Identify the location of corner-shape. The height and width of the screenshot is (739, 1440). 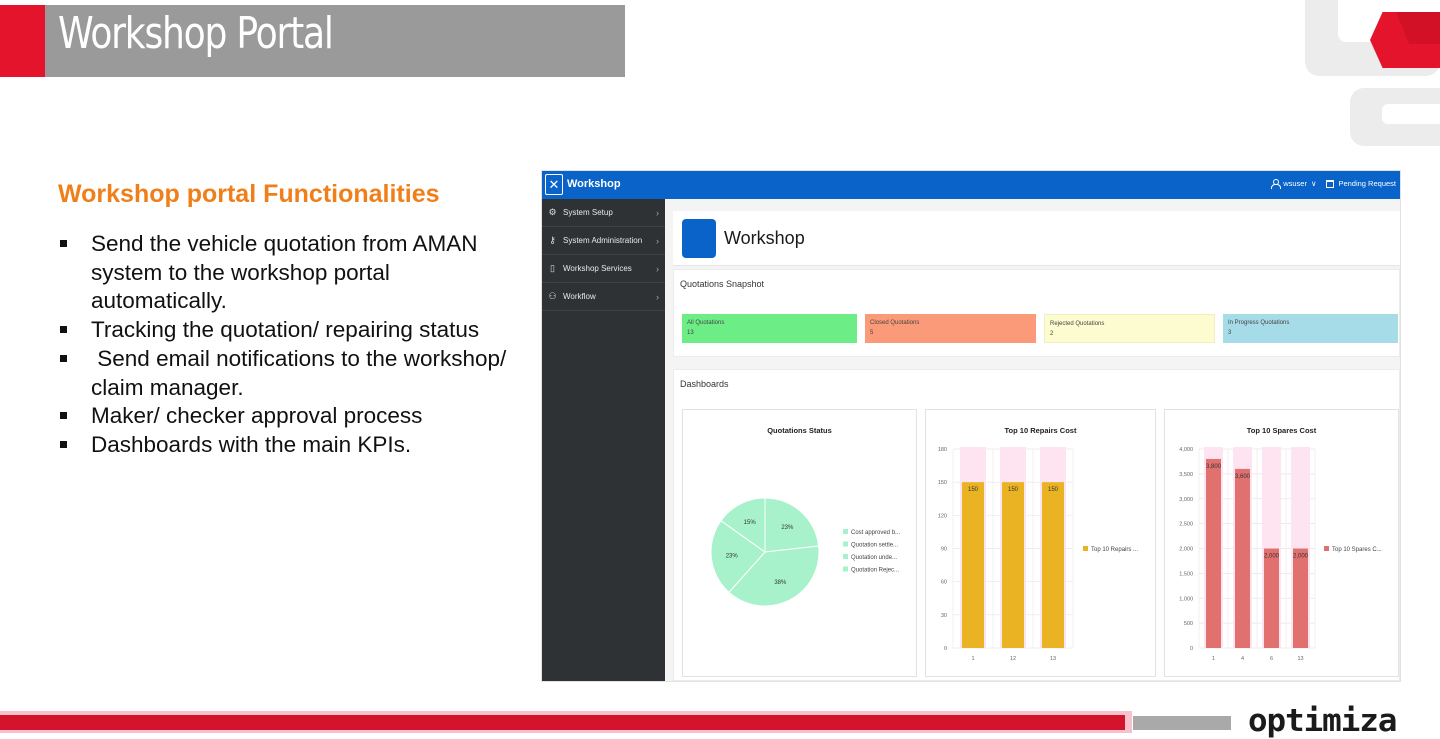
(1411, 114).